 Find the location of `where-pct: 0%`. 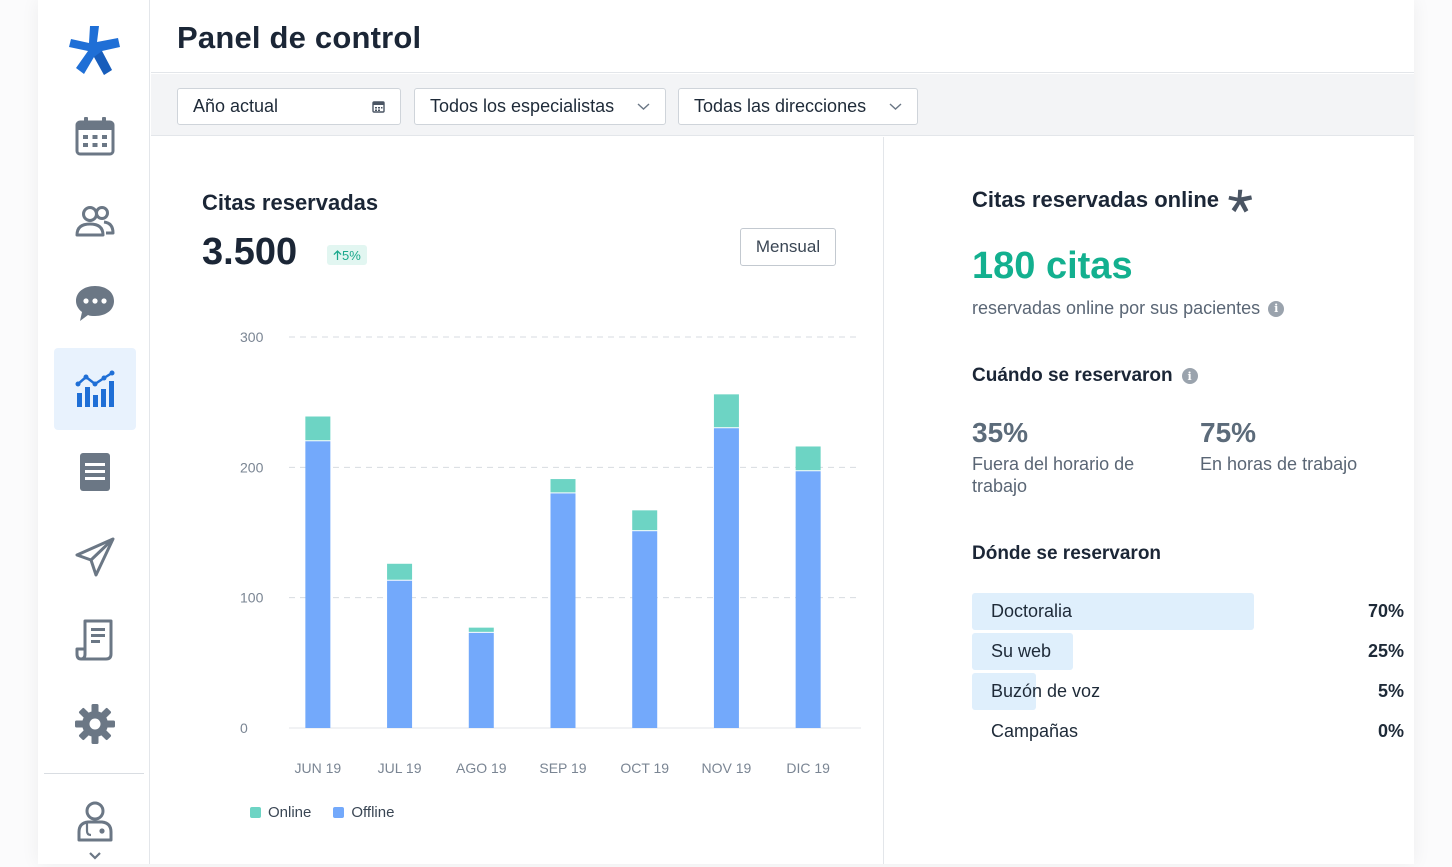

where-pct: 0% is located at coordinates (1390, 731).